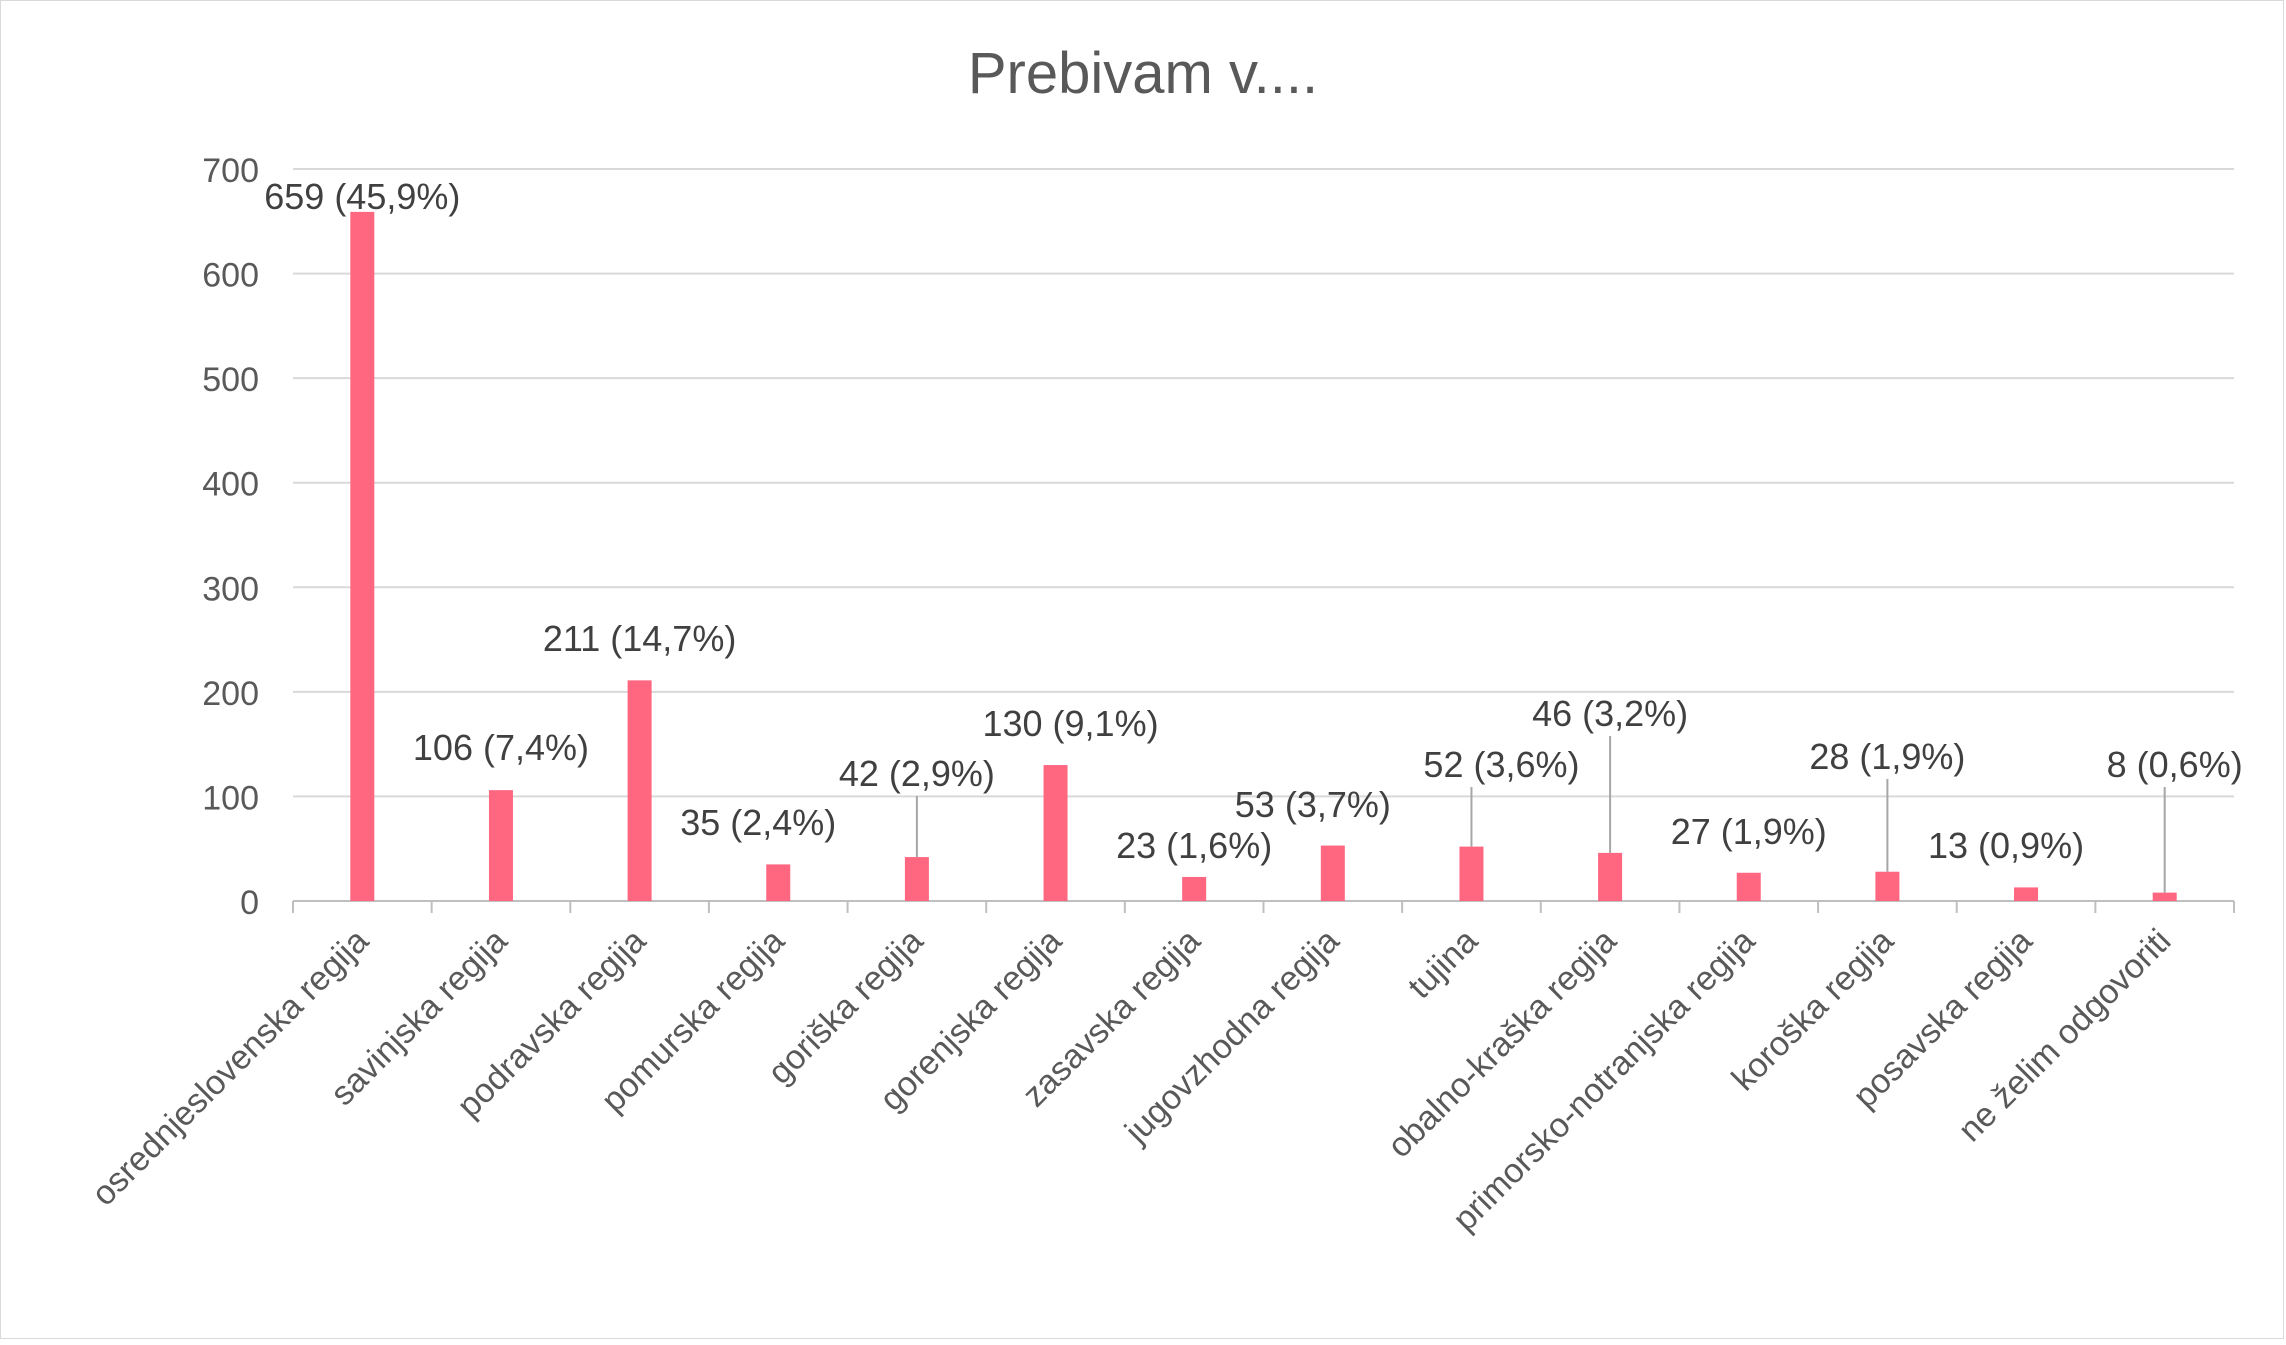  What do you see at coordinates (2006, 845) in the screenshot?
I see `data-label: 13 (0,9%)` at bounding box center [2006, 845].